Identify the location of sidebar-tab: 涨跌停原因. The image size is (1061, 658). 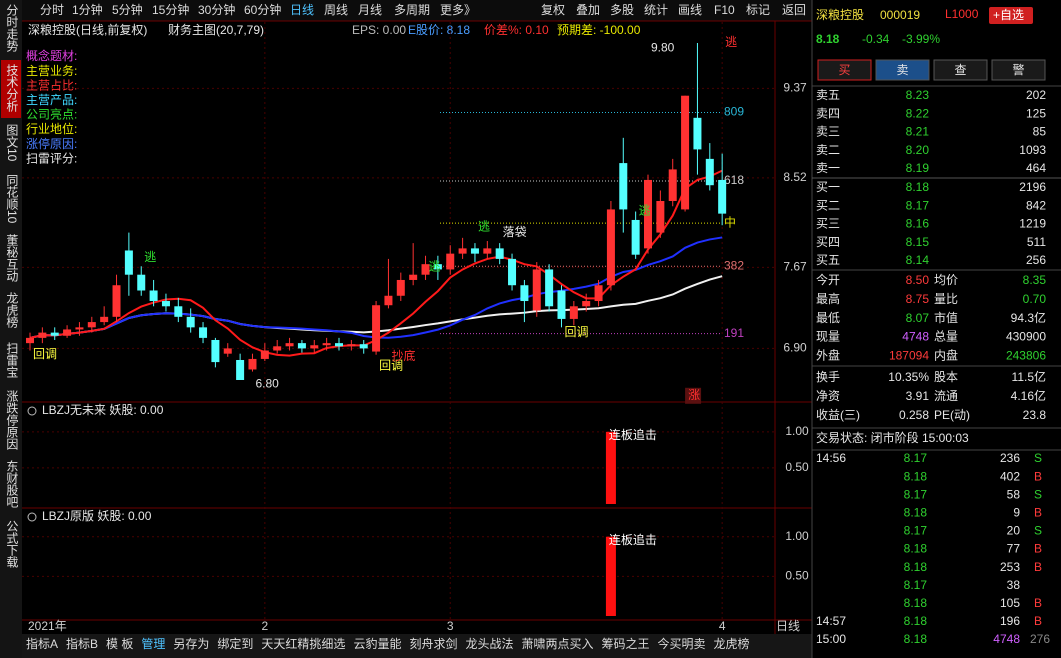
(12, 419).